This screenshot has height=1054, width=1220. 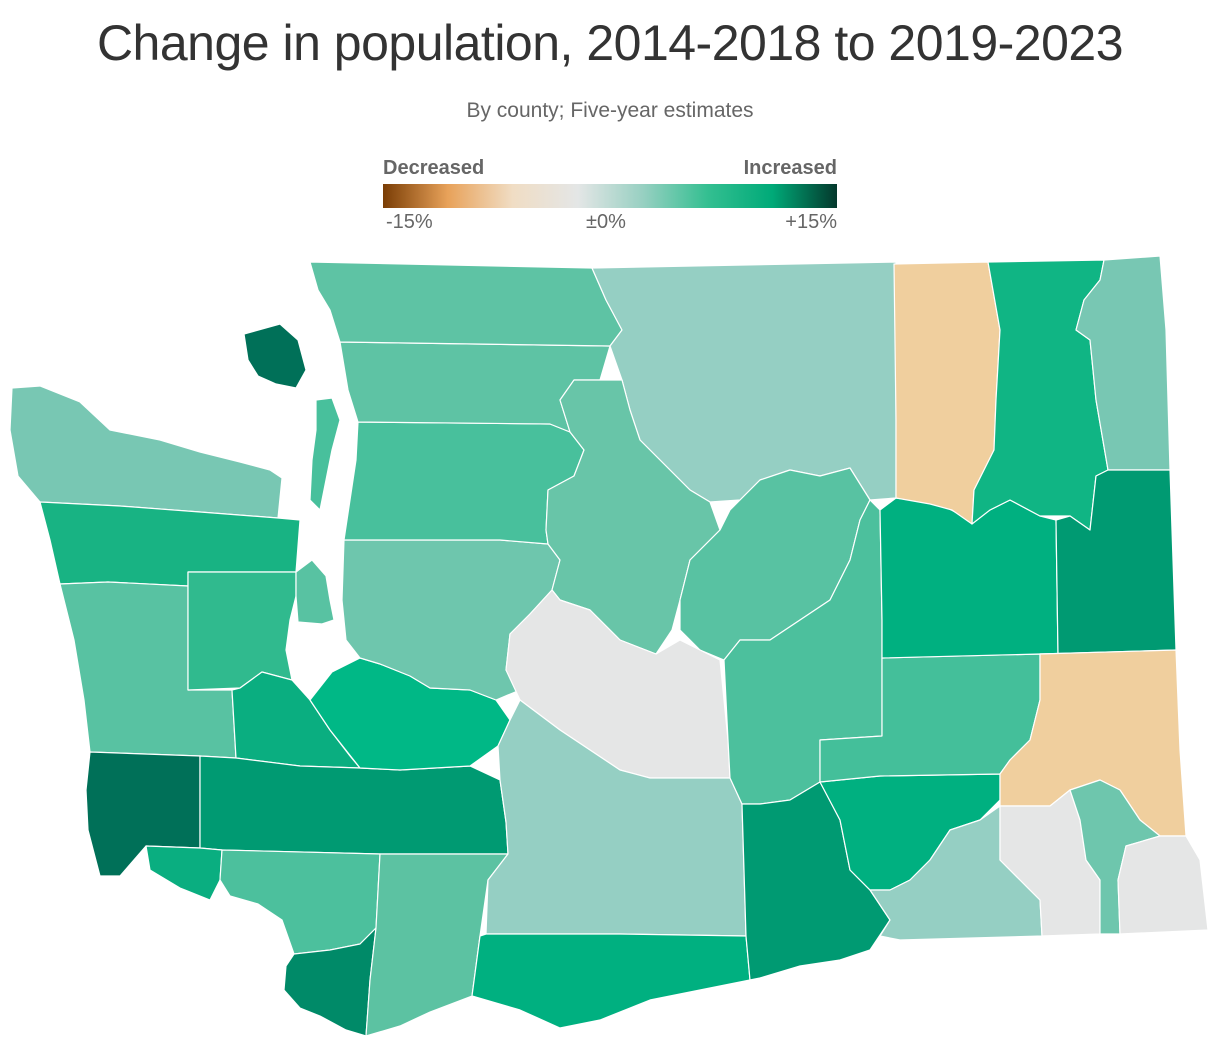 I want to click on legend-high-label: Increased, so click(x=790, y=168).